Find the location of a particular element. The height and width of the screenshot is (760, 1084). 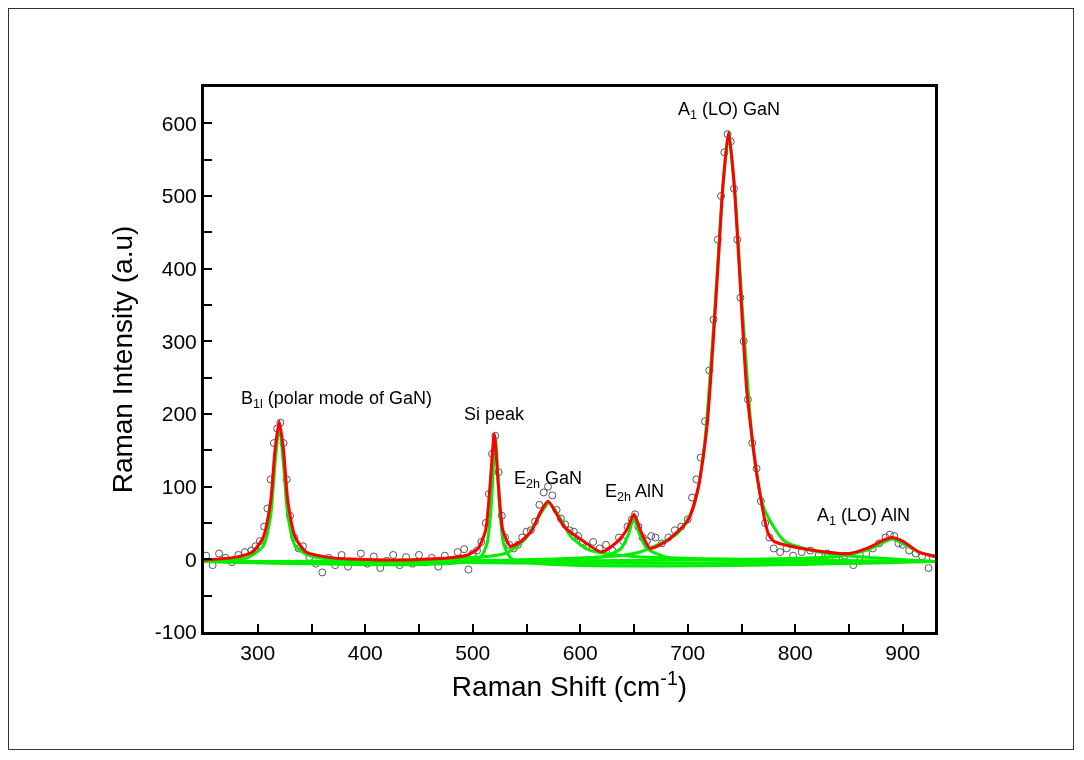

y-tick-label: 600 is located at coordinates (179, 123).